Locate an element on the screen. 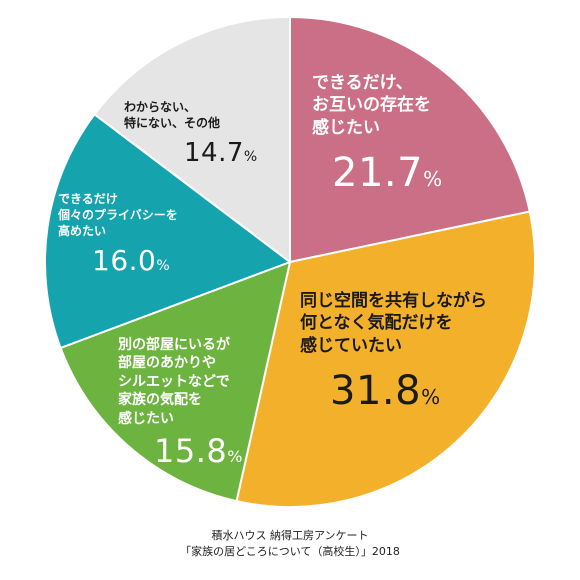  source-caption: 積水ハウス 納得工房アンケート 「家族の居どころについて（高校生）」2018 is located at coordinates (290, 544).